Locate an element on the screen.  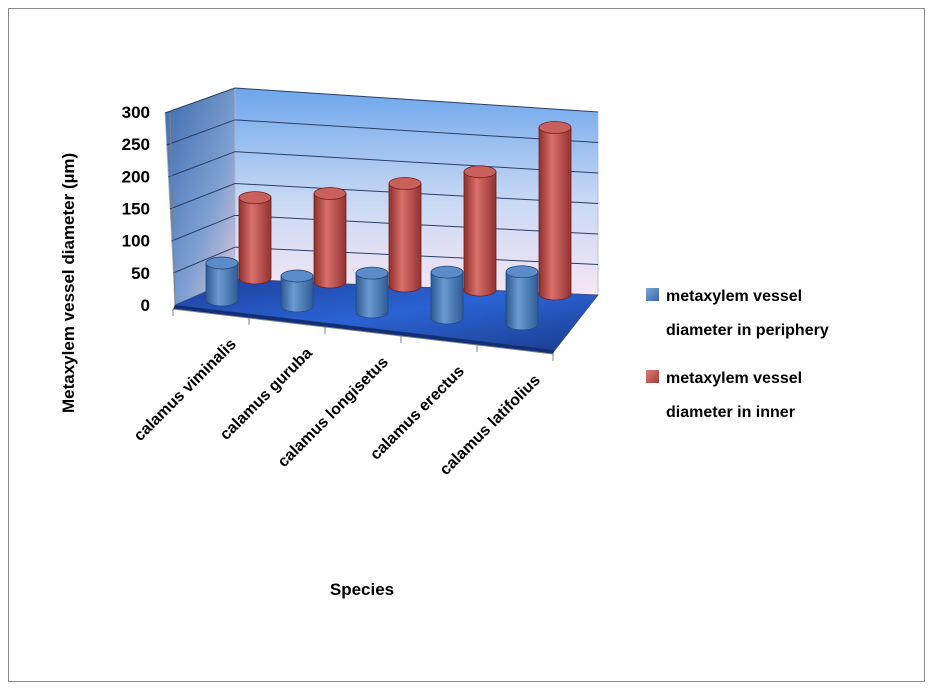
x-axis is located at coordinates (363, 334).